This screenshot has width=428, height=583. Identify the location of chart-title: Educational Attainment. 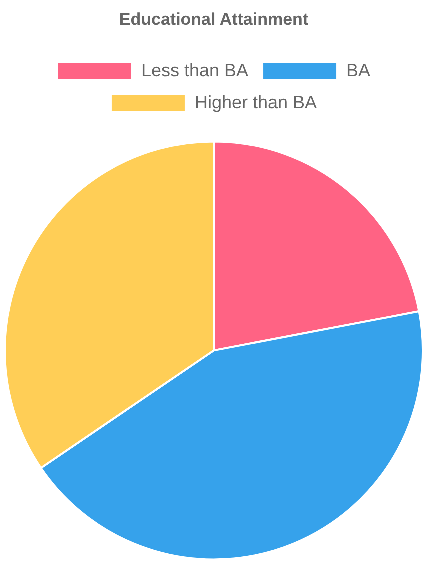
(214, 19).